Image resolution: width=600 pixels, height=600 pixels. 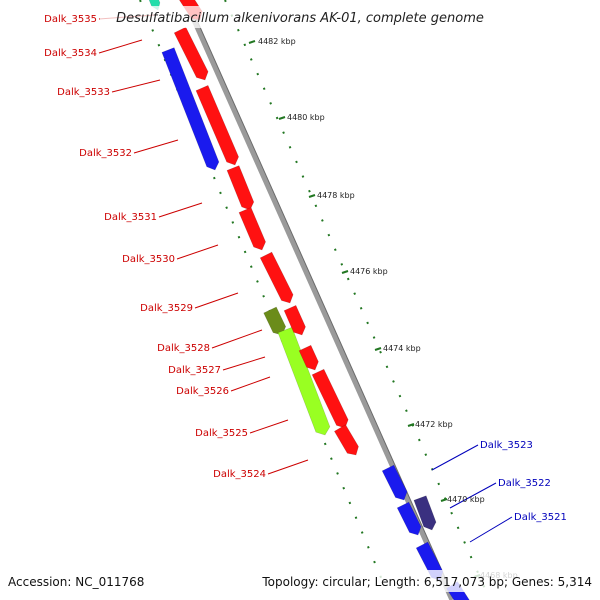 I want to click on scale-tick-label: 4478 kbp, so click(x=336, y=195).